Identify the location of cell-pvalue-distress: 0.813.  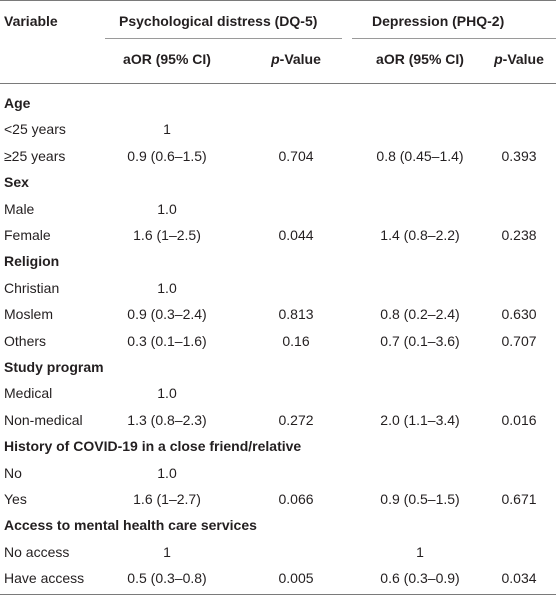
(296, 314).